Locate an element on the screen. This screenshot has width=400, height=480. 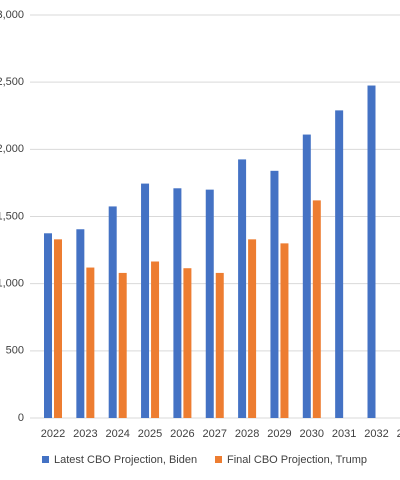
y-tick-label: 1,500 is located at coordinates (12, 216).